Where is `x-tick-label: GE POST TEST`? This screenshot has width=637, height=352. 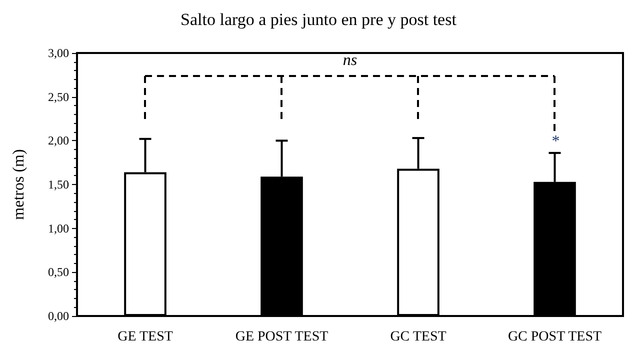
x-tick-label: GE POST TEST is located at coordinates (282, 337).